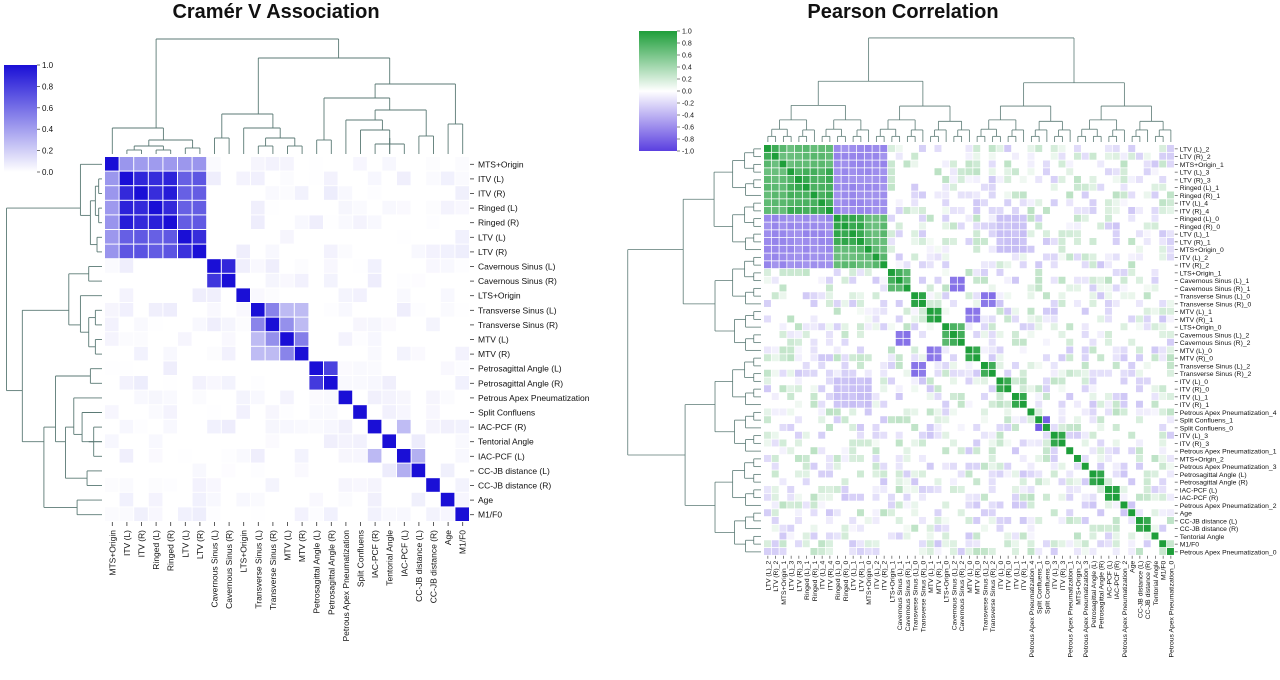 The height and width of the screenshot is (680, 1280). Describe the element at coordinates (900, 596) in the screenshot. I see `column-label: Cavernous Sinus (L)_1` at that location.